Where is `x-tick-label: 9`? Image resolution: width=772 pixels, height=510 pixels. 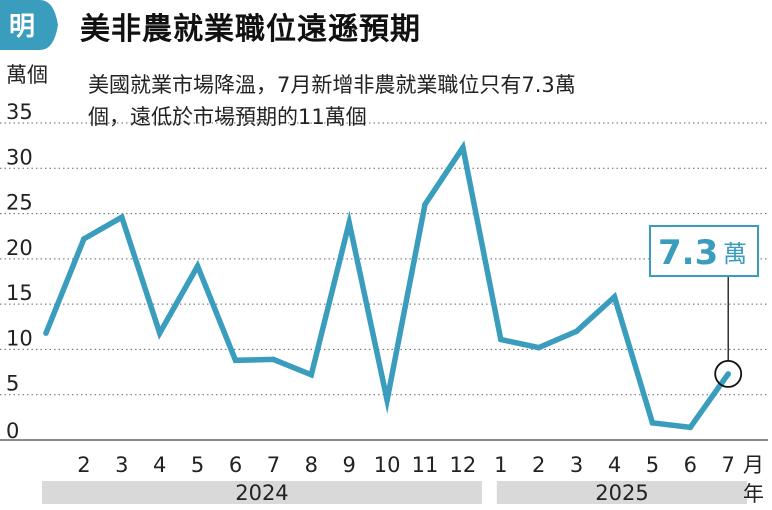 x-tick-label: 9 is located at coordinates (349, 465).